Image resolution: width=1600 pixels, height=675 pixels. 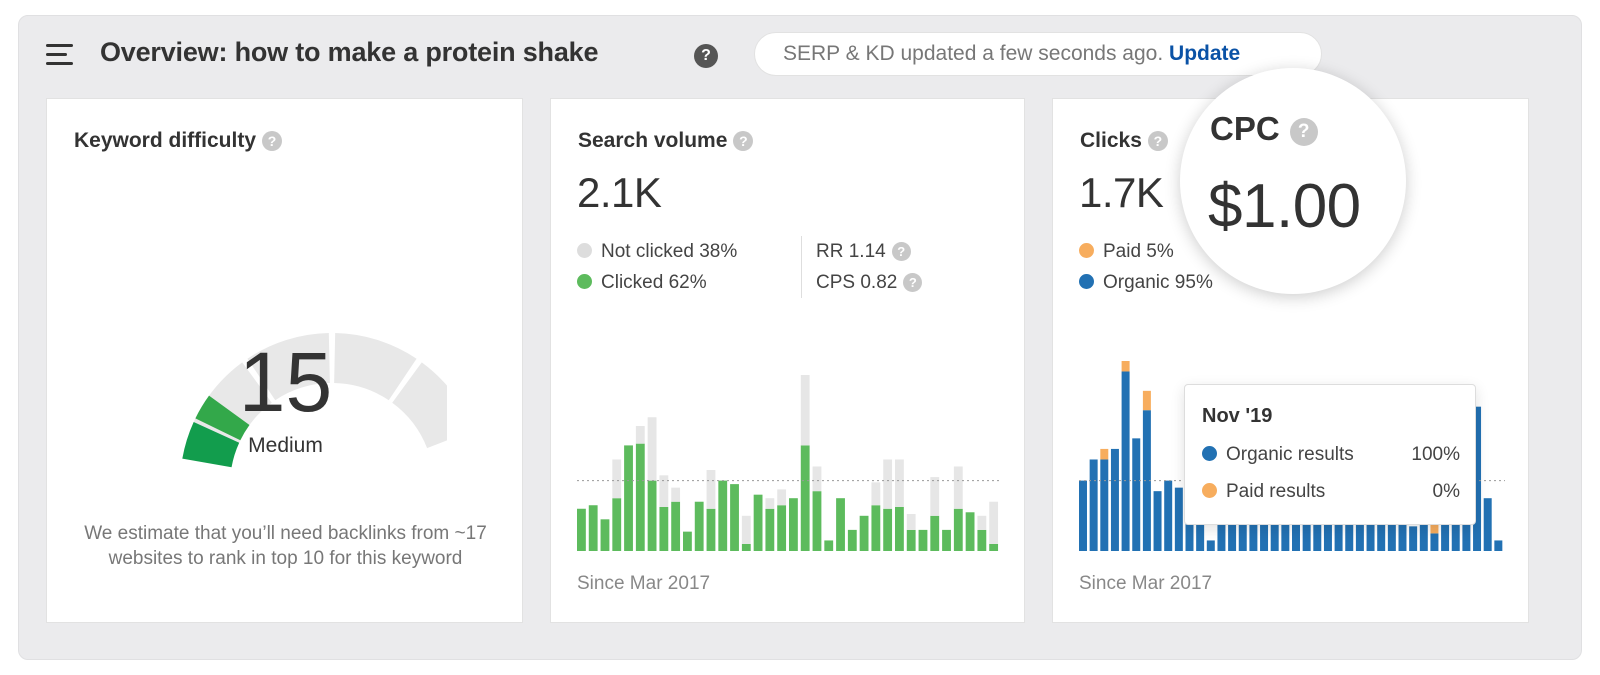 I want to click on search-volume-since: Since Mar 2017, so click(x=644, y=583).